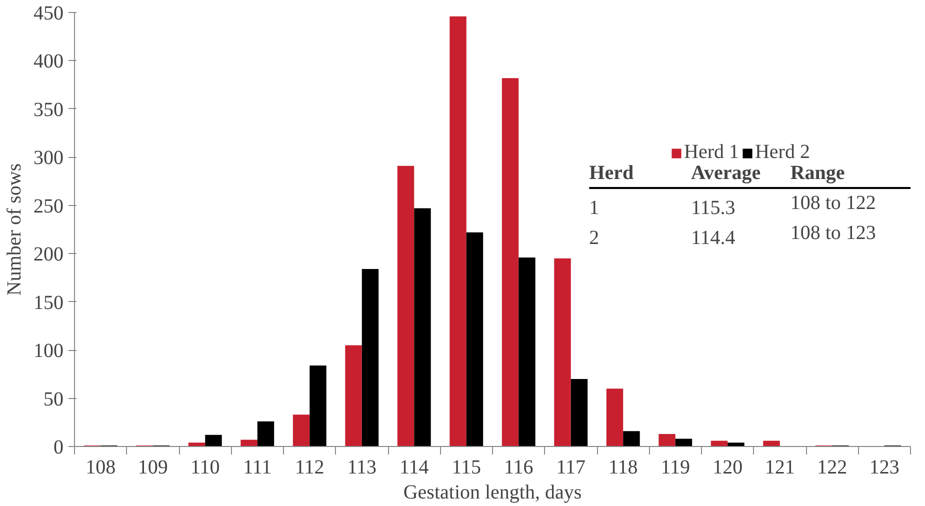  I want to click on x-tick-label: 123, so click(884, 467).